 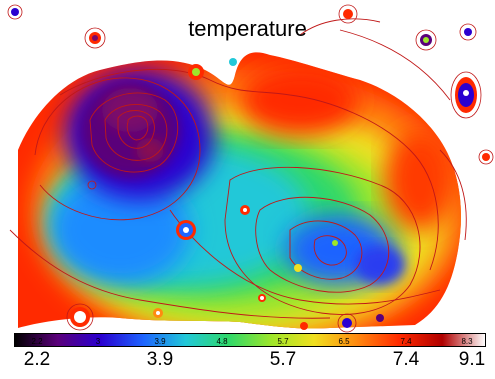 What do you see at coordinates (283, 341) in the screenshot?
I see `colorbar-minor-tick-label: 5.7` at bounding box center [283, 341].